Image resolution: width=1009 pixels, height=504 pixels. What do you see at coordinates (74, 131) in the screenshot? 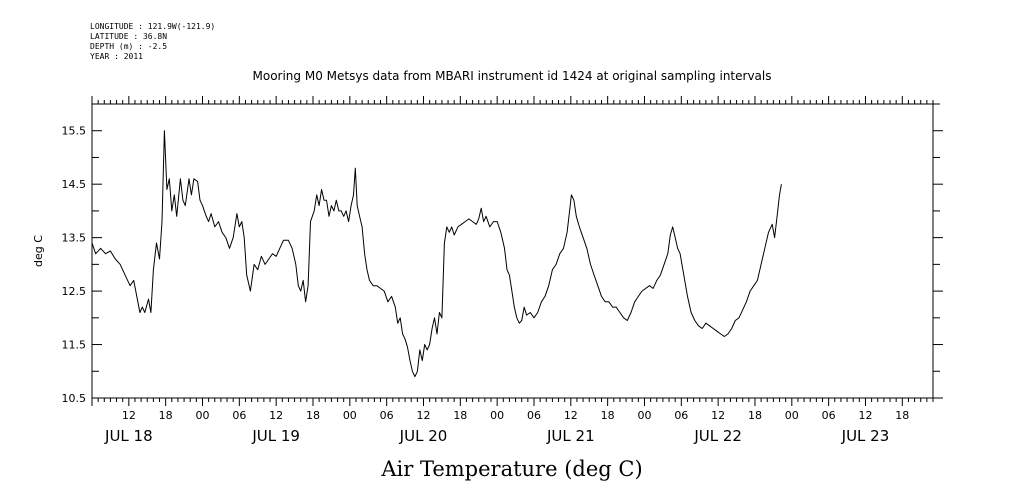
I see `y-tick-label: 15.5` at bounding box center [74, 131].